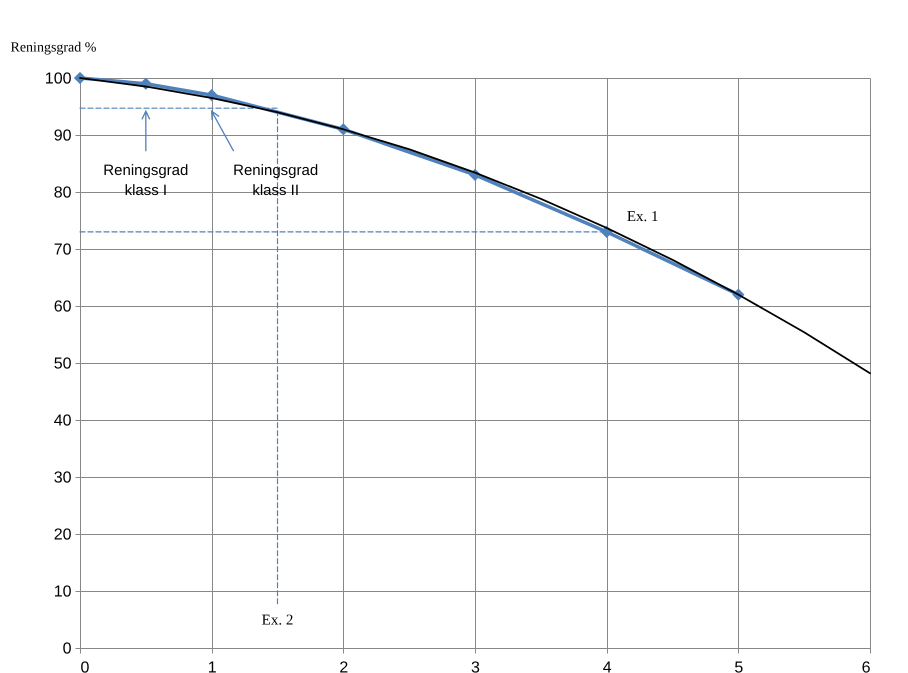 The image size is (908, 673). What do you see at coordinates (63, 307) in the screenshot?
I see `y-tick-label: 60` at bounding box center [63, 307].